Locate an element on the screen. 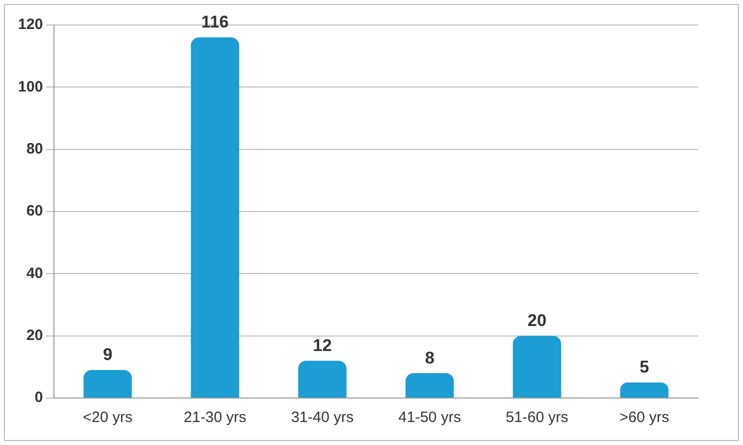  y-tick-label: 0 is located at coordinates (39, 397).